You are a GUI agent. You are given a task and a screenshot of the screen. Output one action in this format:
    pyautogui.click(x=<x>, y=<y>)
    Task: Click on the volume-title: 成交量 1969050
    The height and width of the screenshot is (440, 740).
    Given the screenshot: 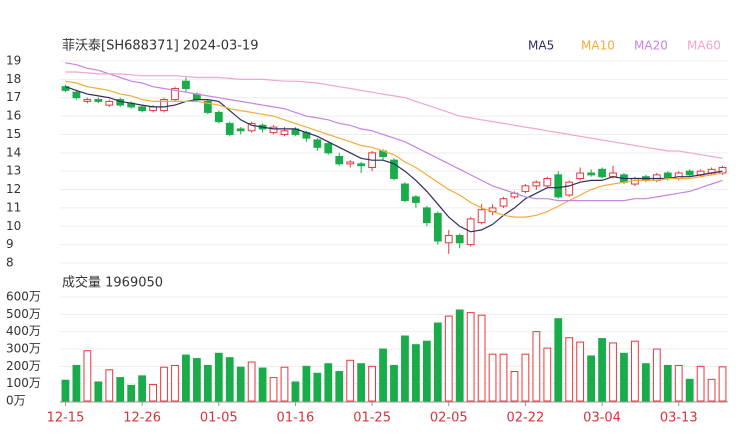 What is the action you would take?
    pyautogui.click(x=112, y=283)
    